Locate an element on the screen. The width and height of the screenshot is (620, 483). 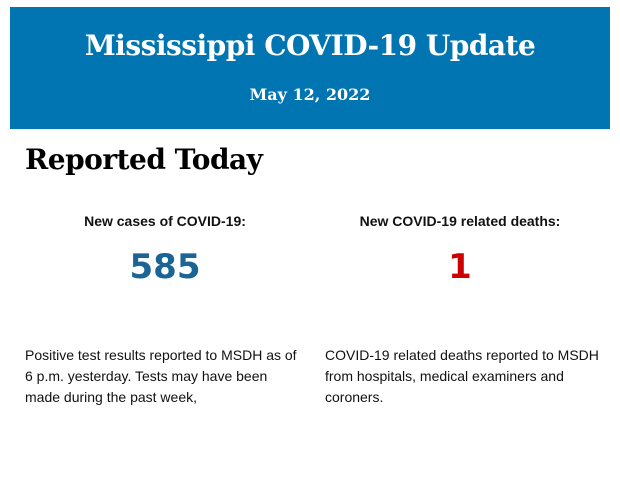
cases-stat: New cases of COVID-19: 585 is located at coordinates (165, 250).